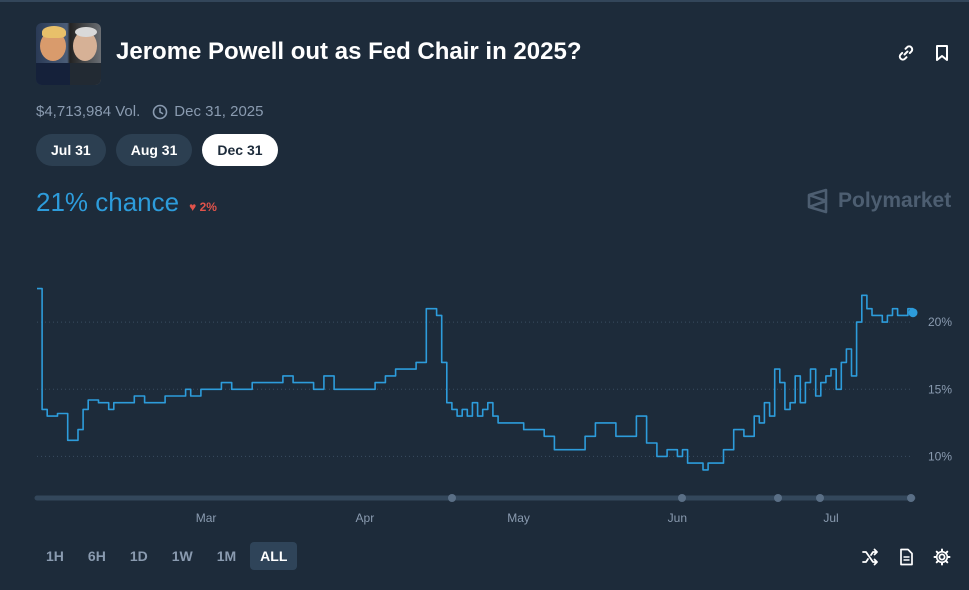 This screenshot has width=969, height=590. Describe the element at coordinates (830, 518) in the screenshot. I see `x-tick-label: Jul` at that location.